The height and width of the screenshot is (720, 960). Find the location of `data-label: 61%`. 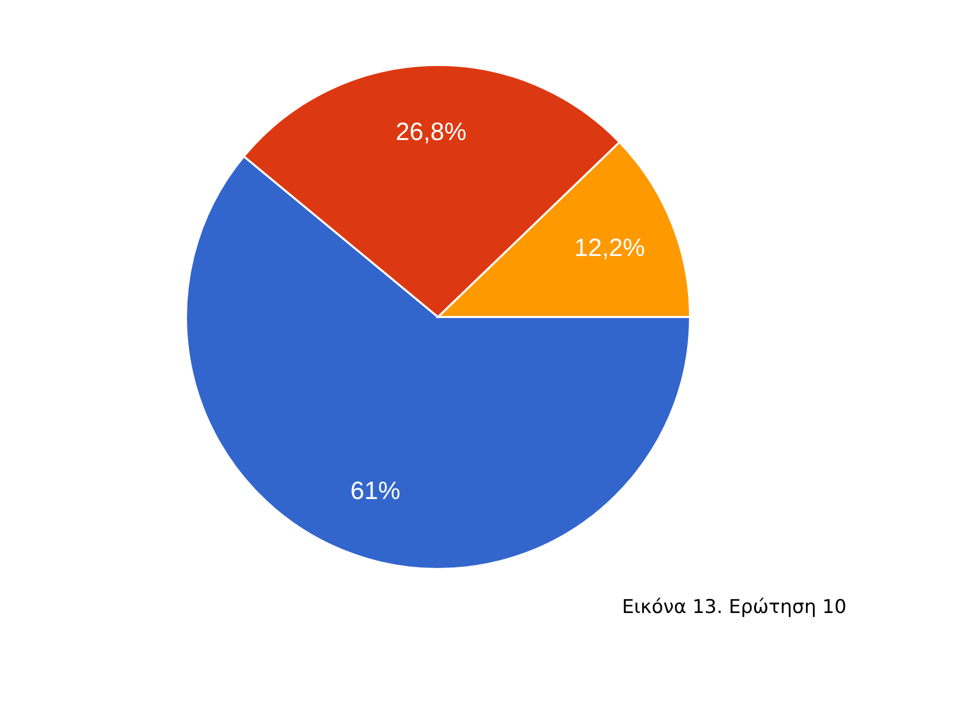

data-label: 61% is located at coordinates (375, 491).